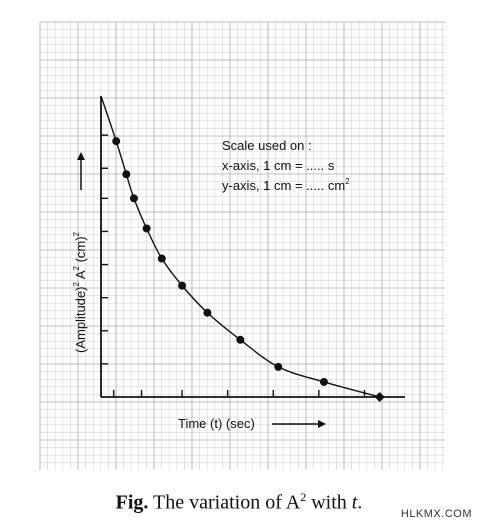 The height and width of the screenshot is (529, 478). I want to click on y-axis-label: (Amplitude)2 A2 (cm)2, so click(80, 292).